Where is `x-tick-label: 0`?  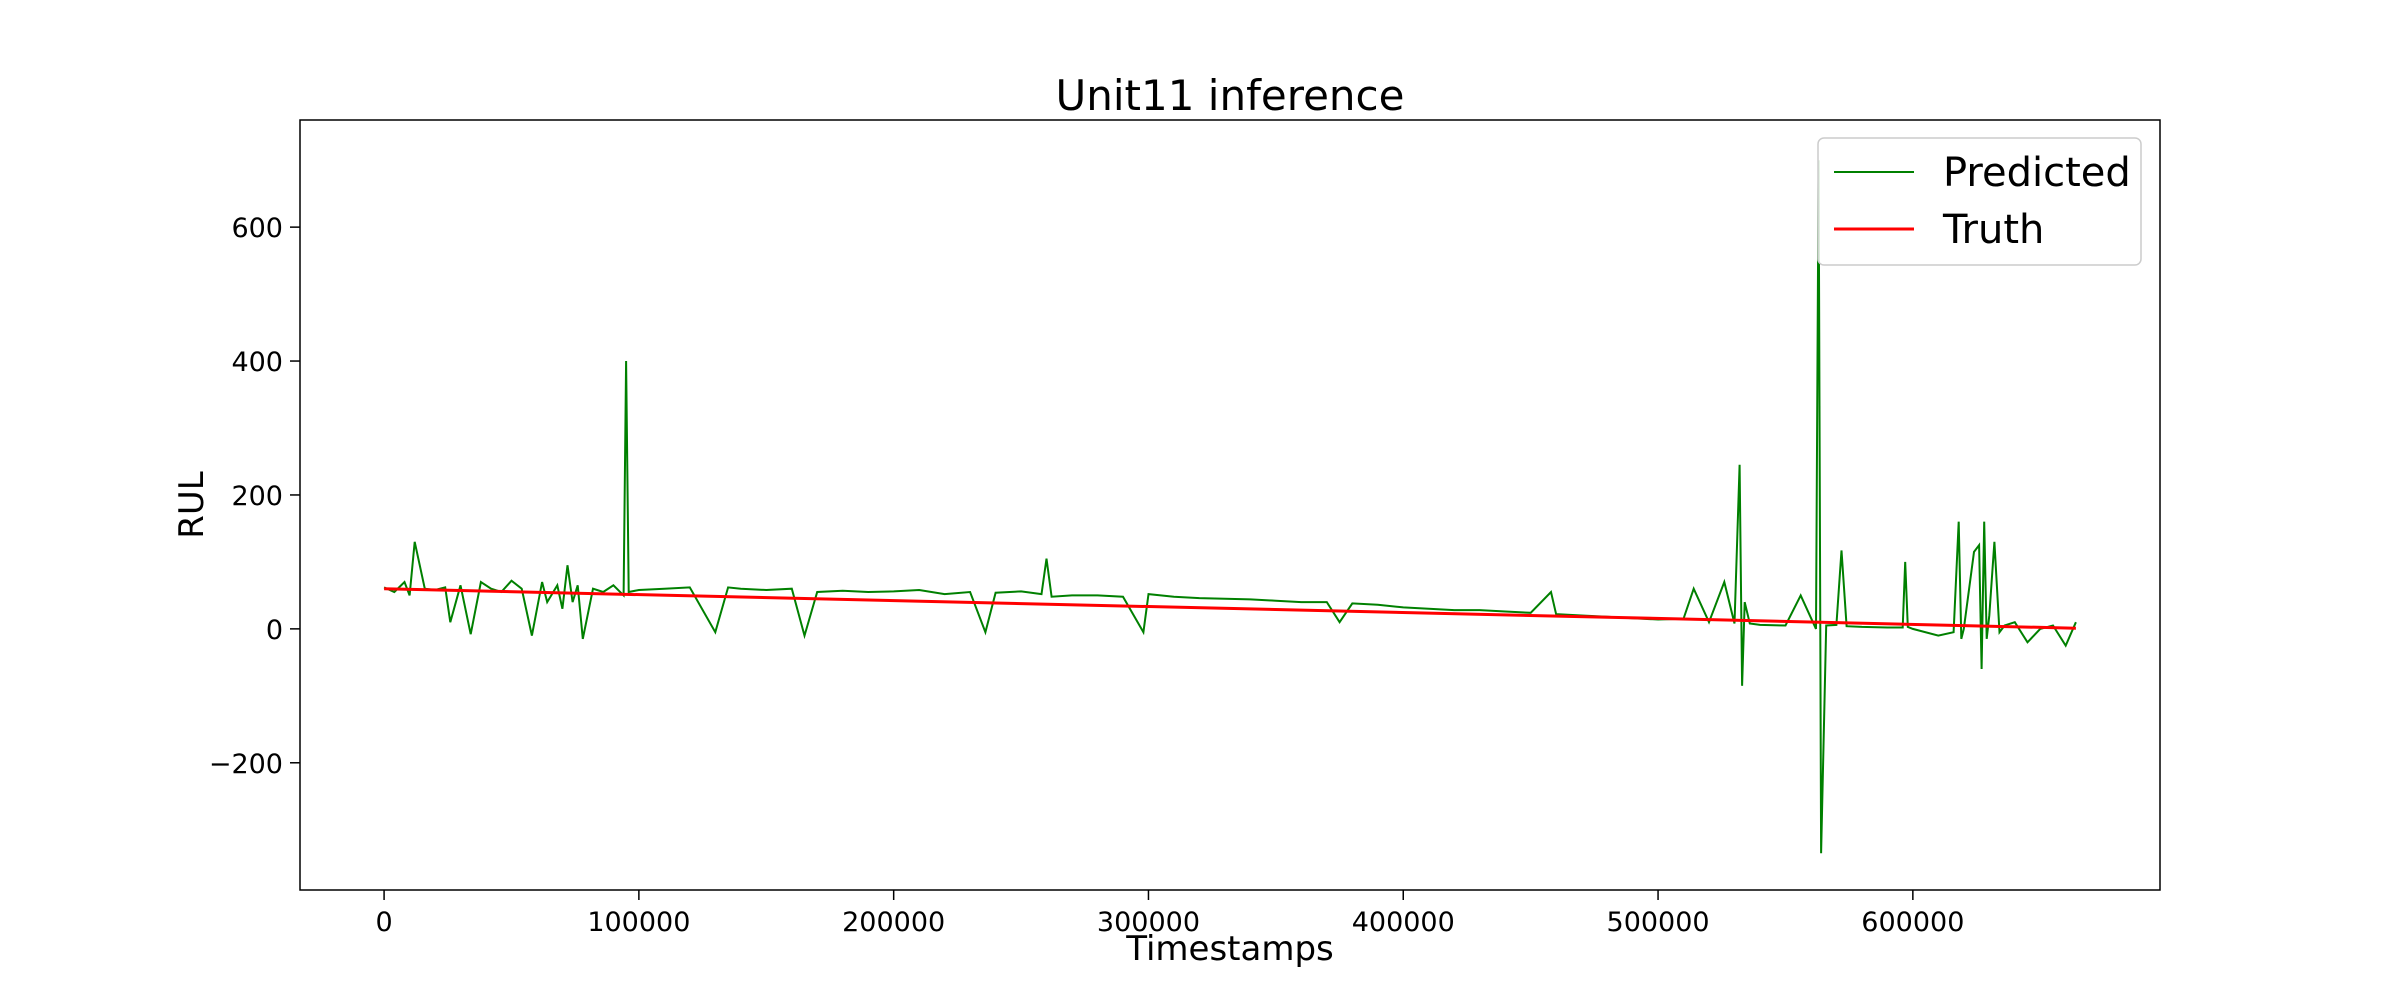
x-tick-label: 0 is located at coordinates (383, 922).